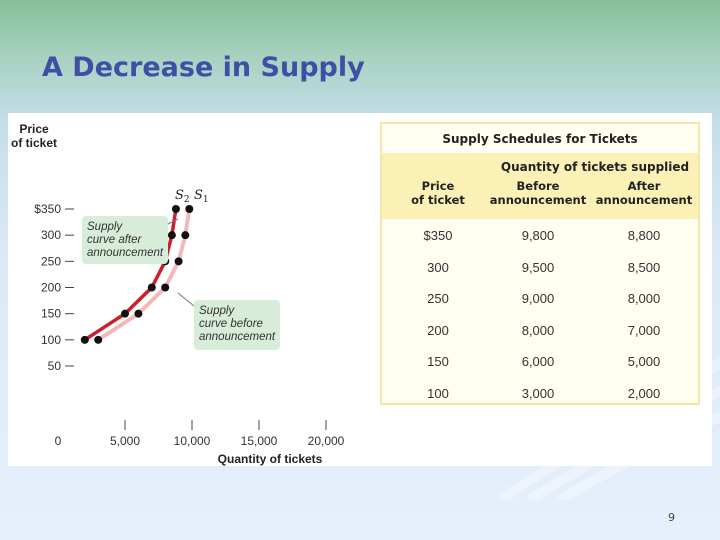 This screenshot has width=720, height=540. I want to click on annotation-after-text: announcement, so click(125, 253).